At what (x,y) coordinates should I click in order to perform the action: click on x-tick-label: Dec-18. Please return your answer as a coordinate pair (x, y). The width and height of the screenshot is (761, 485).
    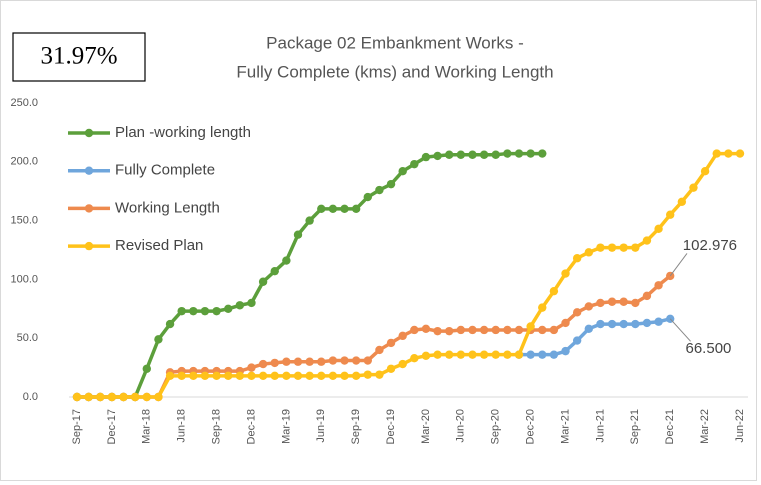
    Looking at the image, I should click on (251, 426).